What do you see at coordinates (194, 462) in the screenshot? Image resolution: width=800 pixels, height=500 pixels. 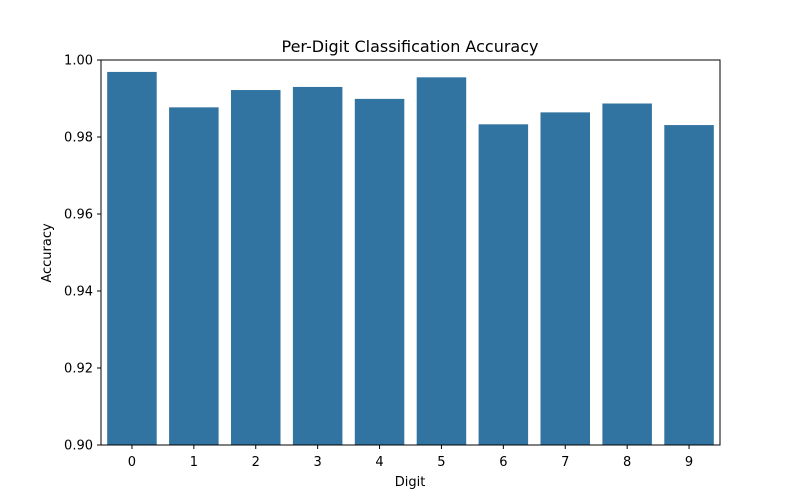 I see `x-tick-label: 1` at bounding box center [194, 462].